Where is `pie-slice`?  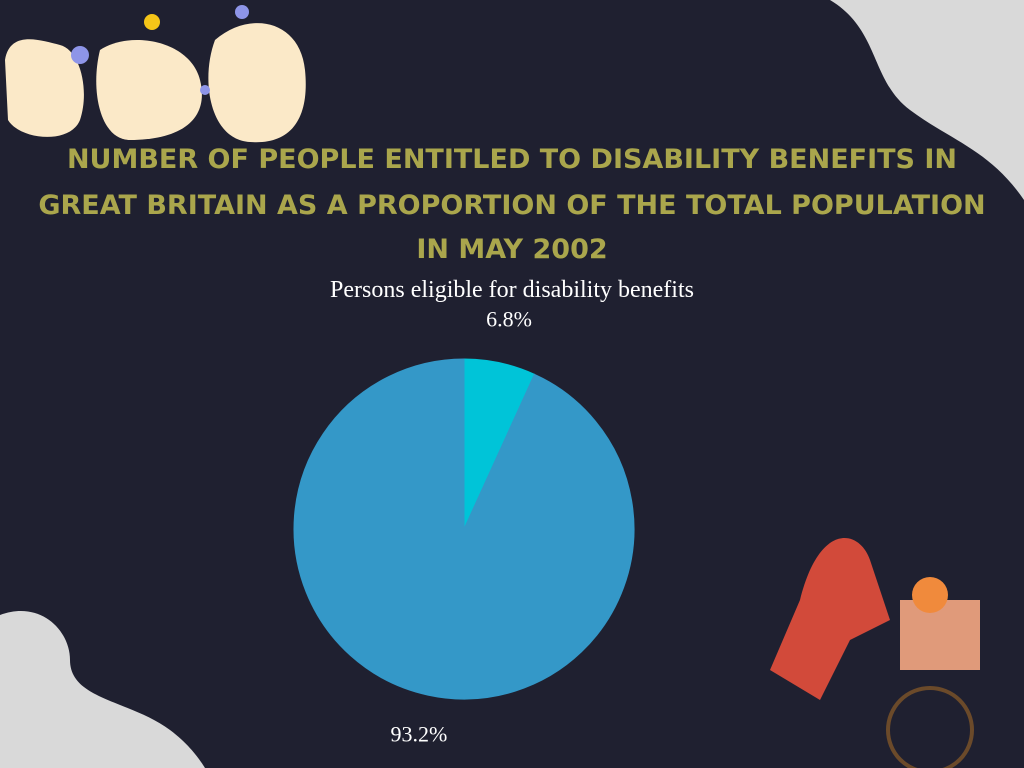
pie-slice is located at coordinates (464, 529).